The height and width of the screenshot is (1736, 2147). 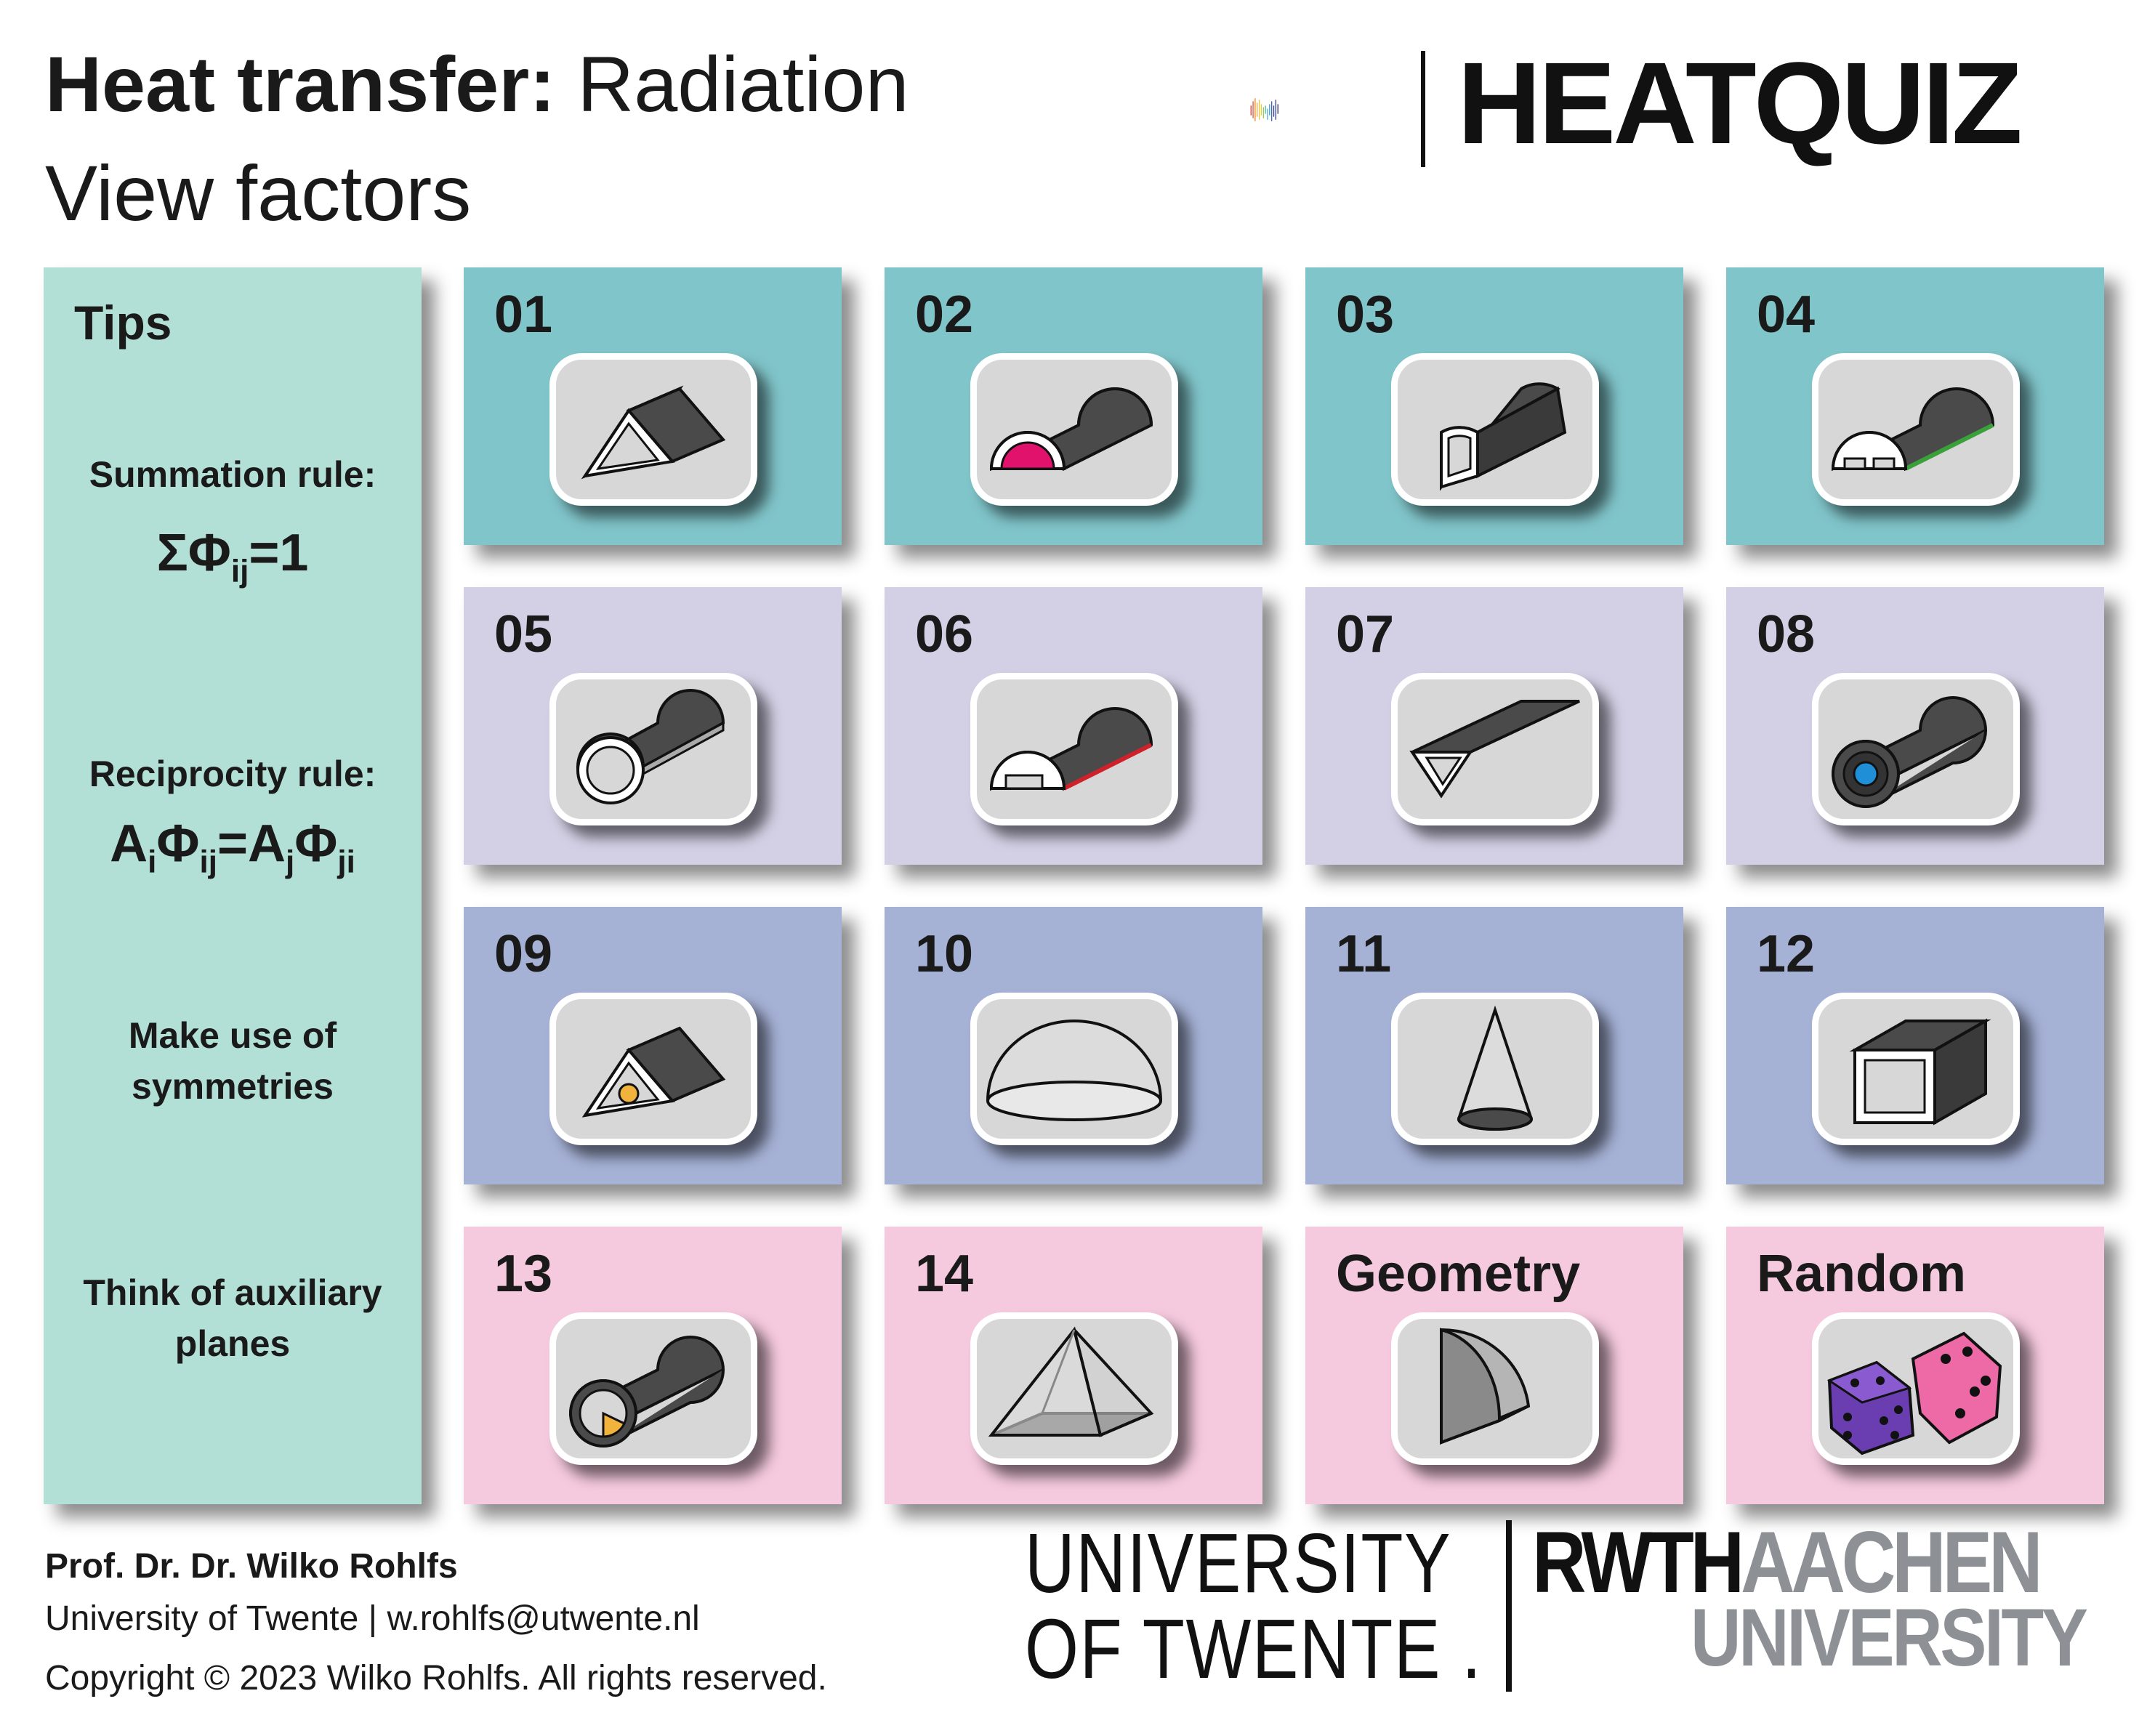 I want to click on square-duct-icon, so click(x=1920, y=1072).